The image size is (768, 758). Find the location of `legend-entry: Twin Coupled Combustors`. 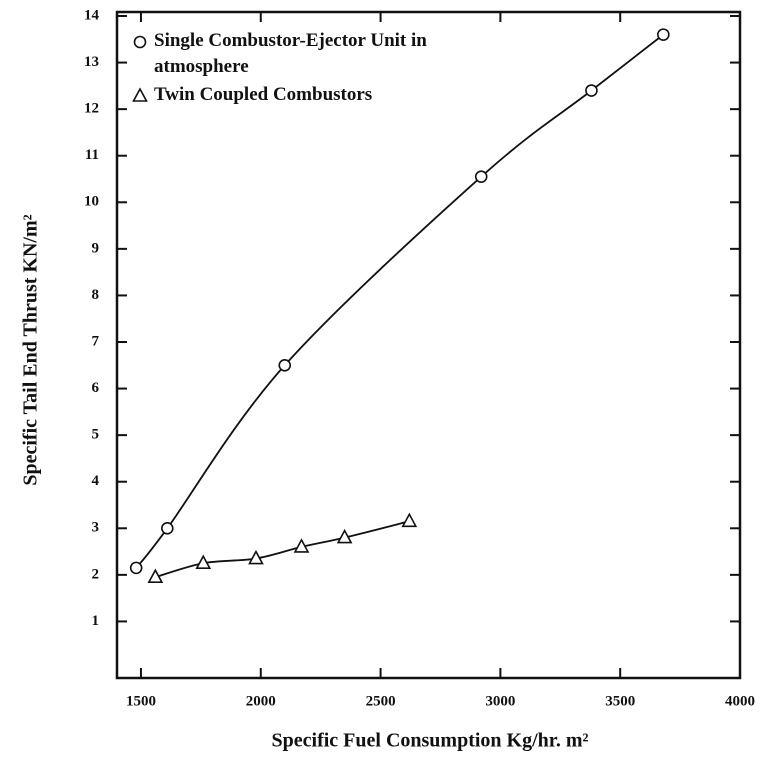

legend-entry: Twin Coupled Combustors is located at coordinates (282, 95).